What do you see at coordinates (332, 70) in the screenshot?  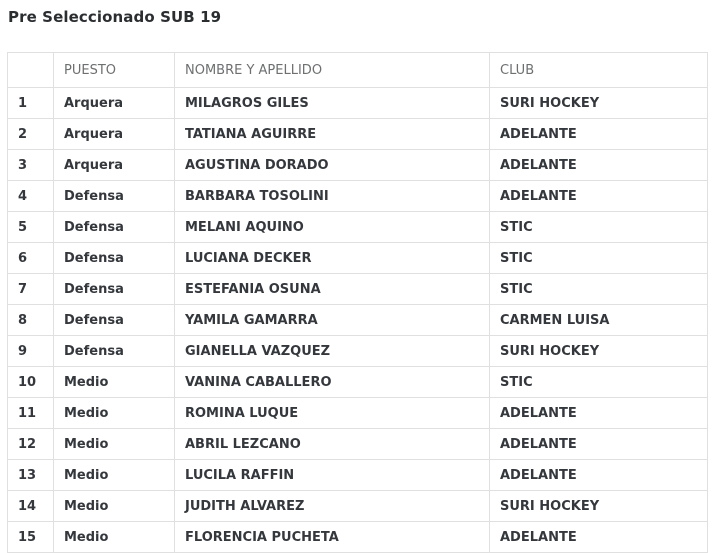 I see `column-header-nombre: NOMBRE Y APELLIDO` at bounding box center [332, 70].